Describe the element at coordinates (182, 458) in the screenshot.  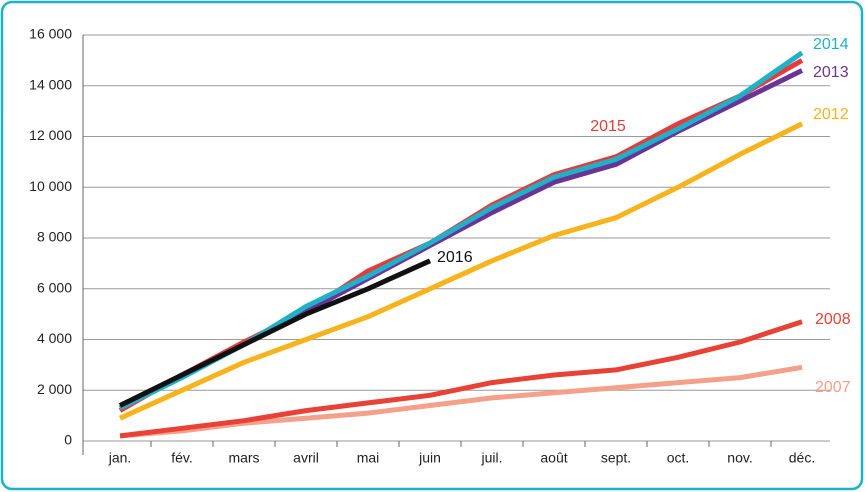
I see `x-tick-label: fév.` at that location.